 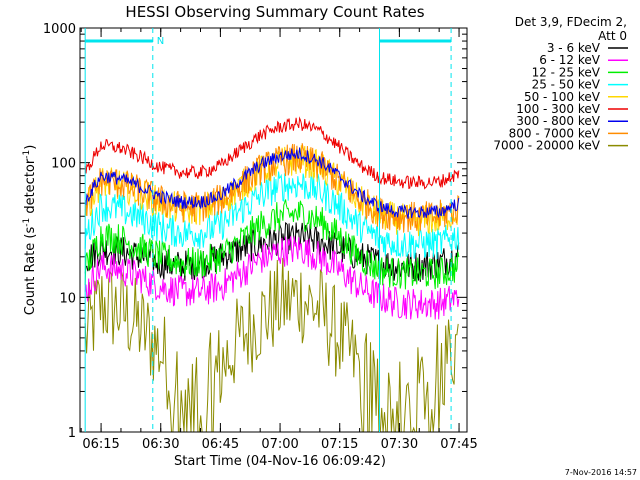 I want to click on y-tick-label: 10, so click(x=67, y=298).